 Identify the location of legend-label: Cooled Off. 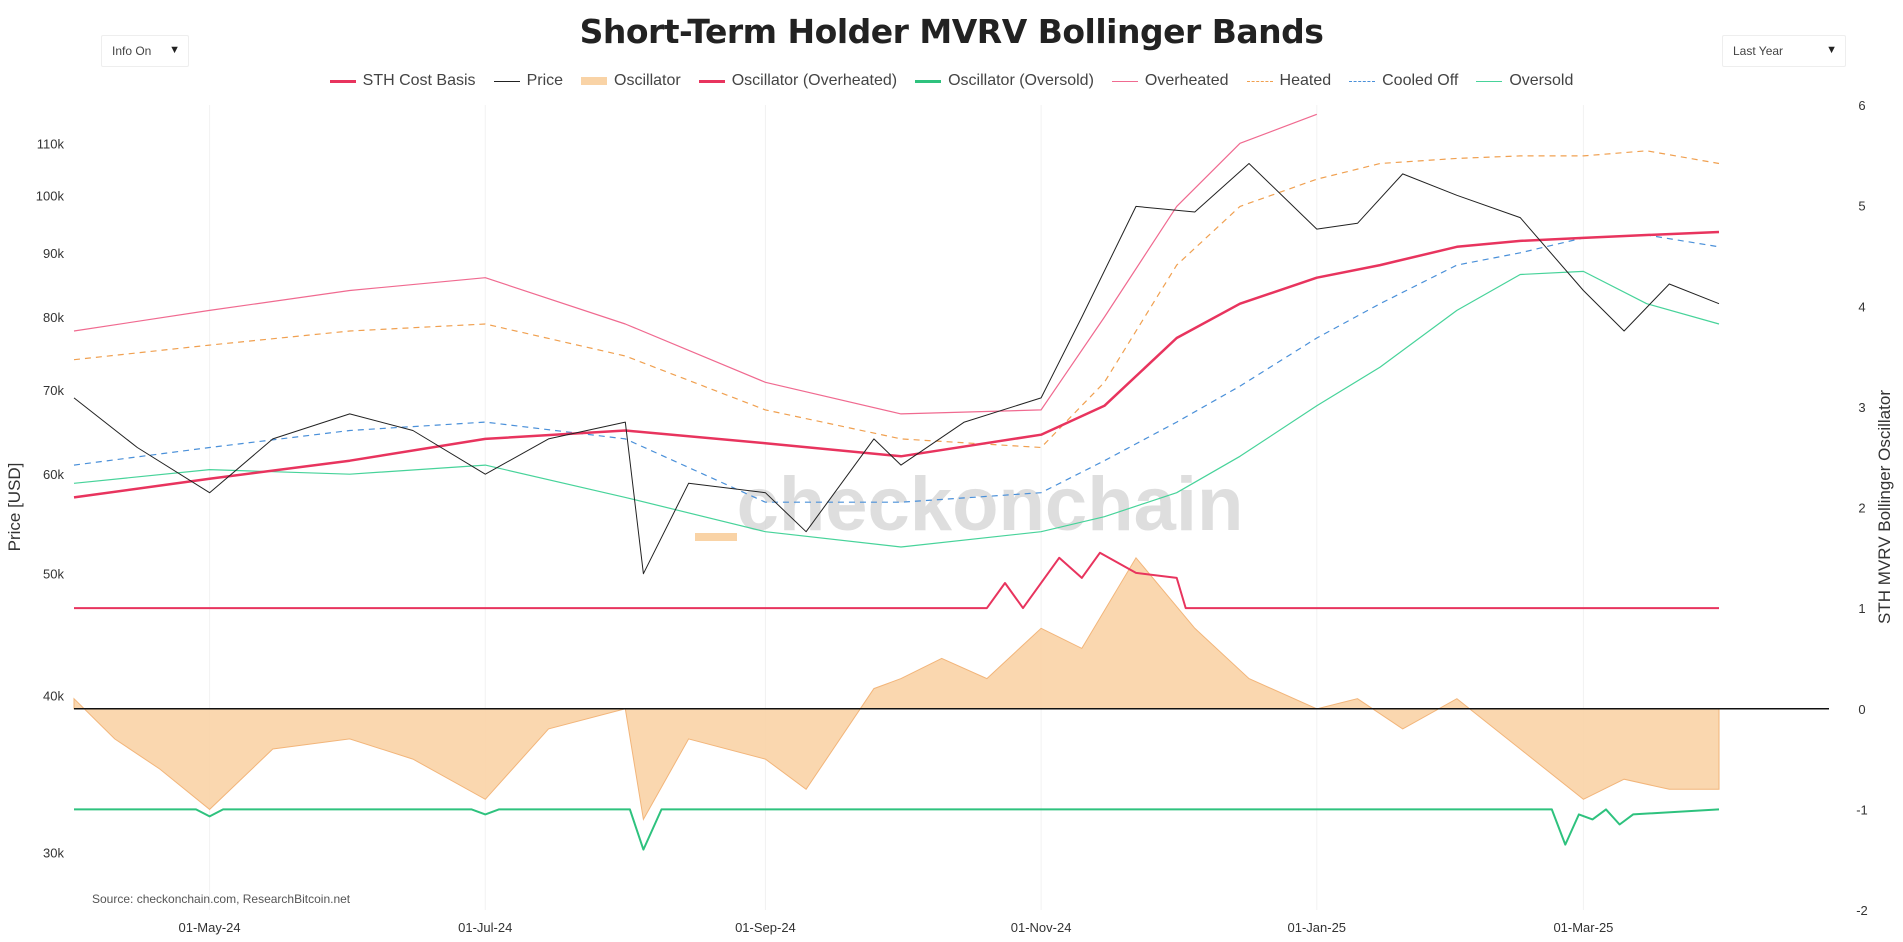
(1420, 80).